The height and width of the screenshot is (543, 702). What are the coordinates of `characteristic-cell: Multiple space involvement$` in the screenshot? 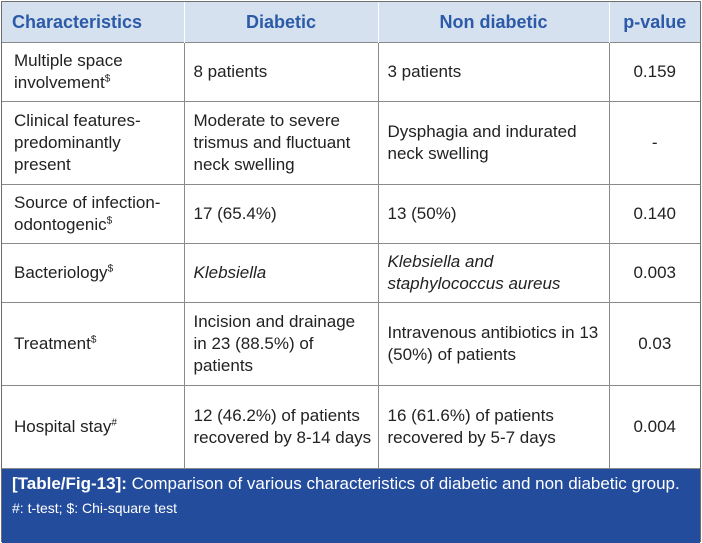 It's located at (93, 72).